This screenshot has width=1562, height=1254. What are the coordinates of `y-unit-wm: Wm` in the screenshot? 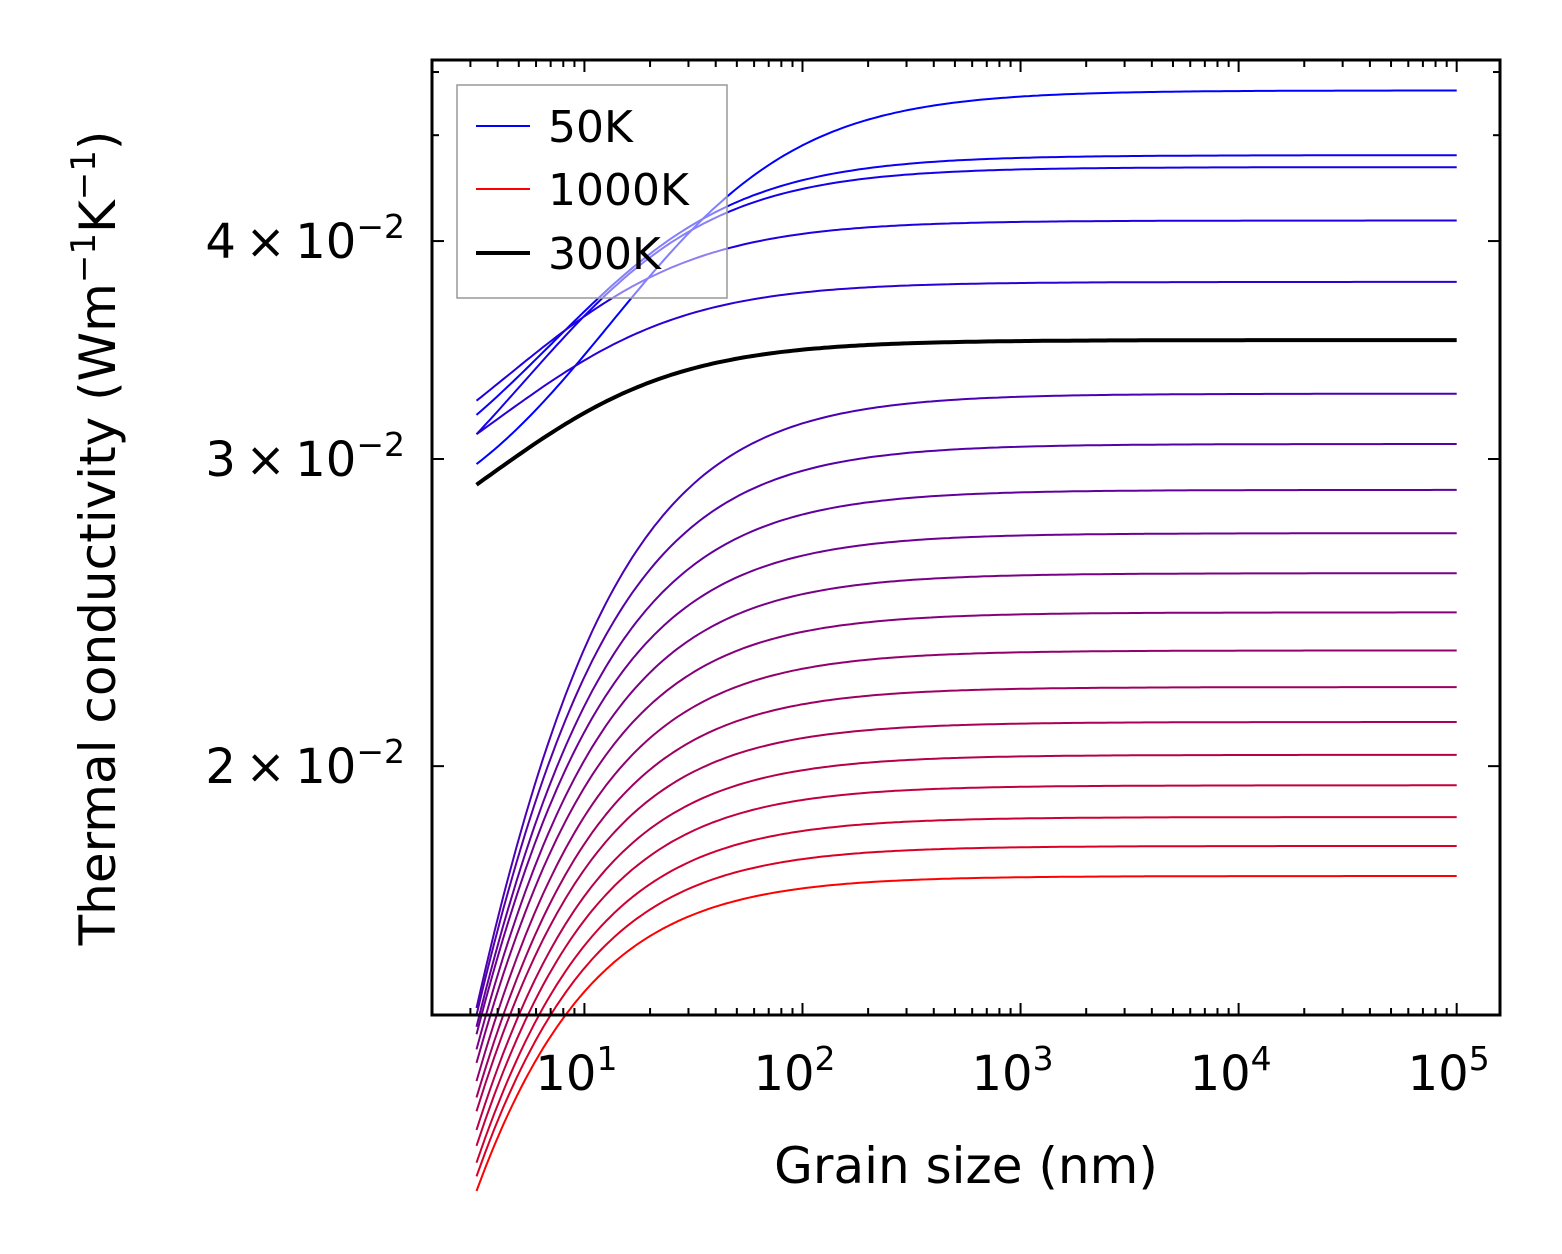 It's located at (98, 332).